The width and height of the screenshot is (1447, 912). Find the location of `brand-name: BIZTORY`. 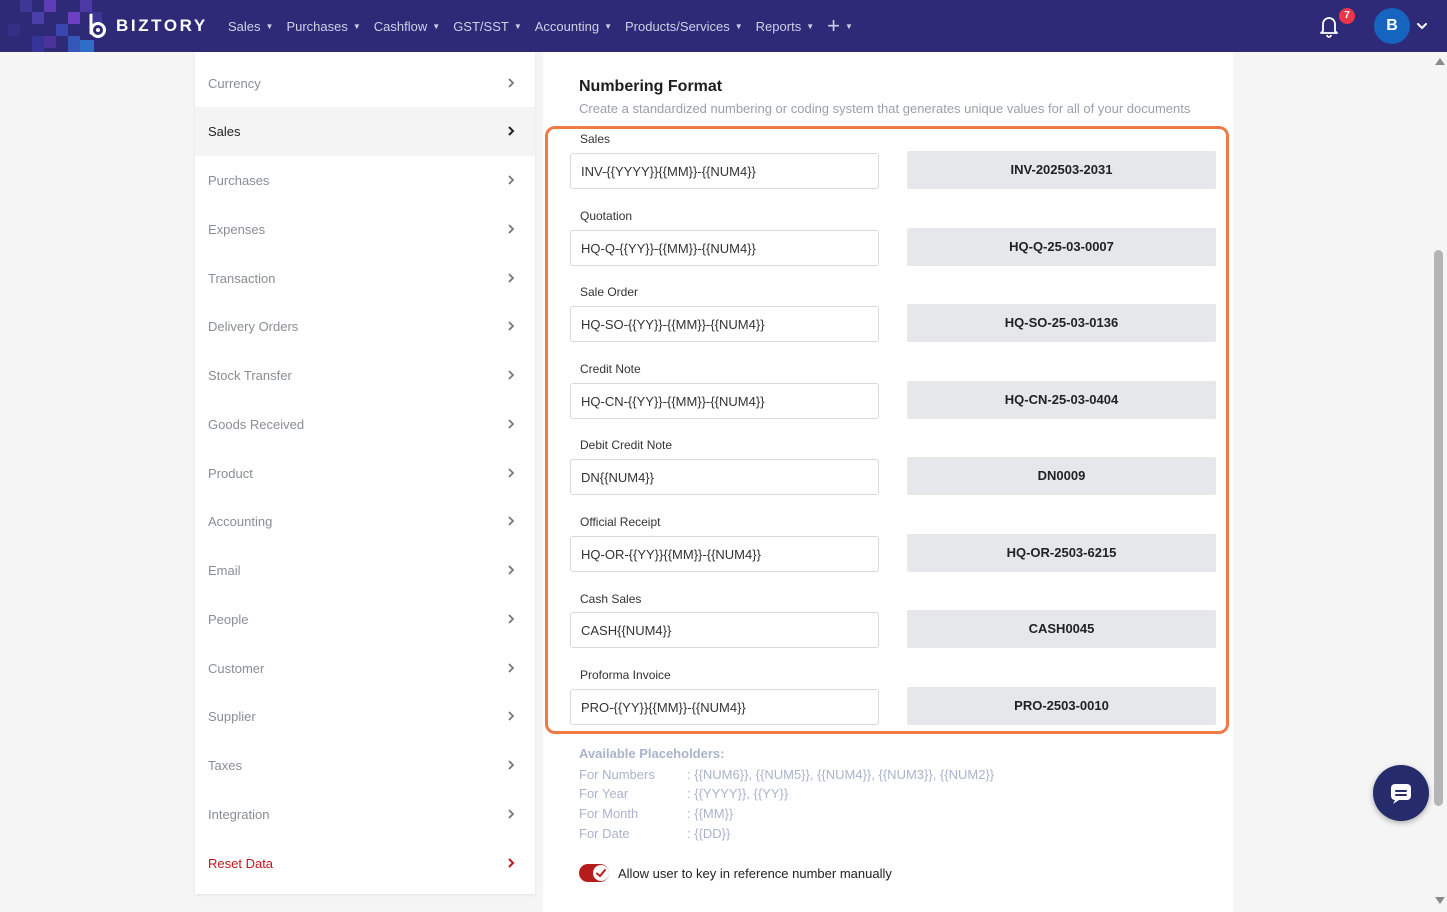

brand-name: BIZTORY is located at coordinates (162, 25).